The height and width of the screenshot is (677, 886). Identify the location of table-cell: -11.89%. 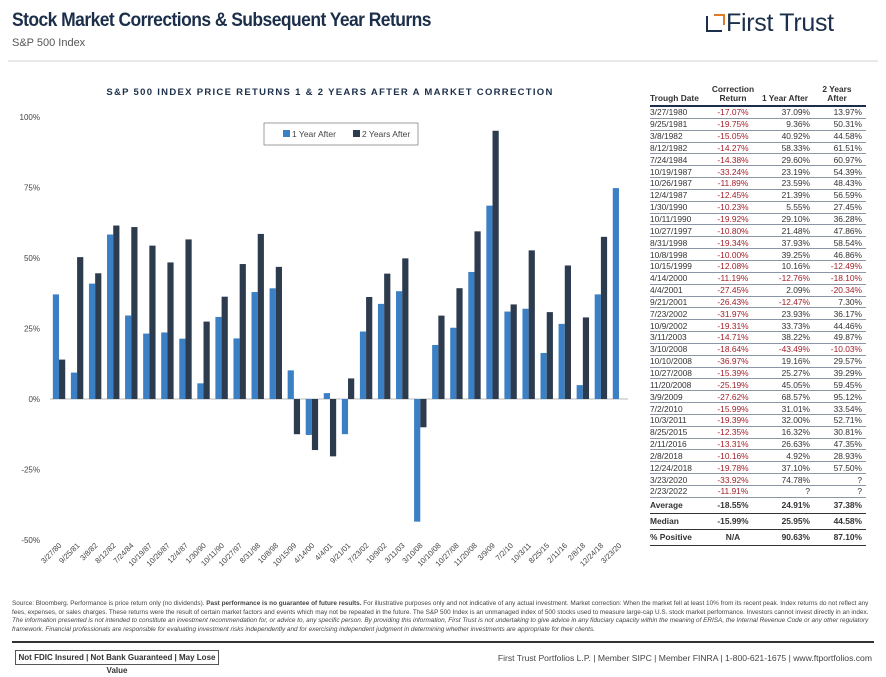
(733, 183).